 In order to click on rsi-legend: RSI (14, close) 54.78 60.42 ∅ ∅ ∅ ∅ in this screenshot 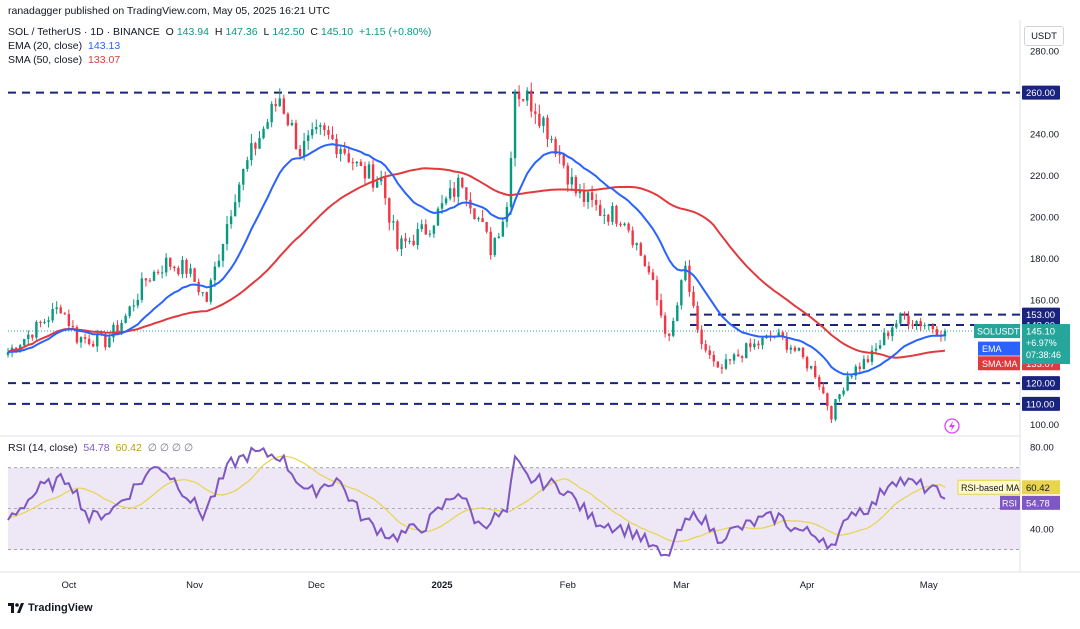, I will do `click(102, 448)`.